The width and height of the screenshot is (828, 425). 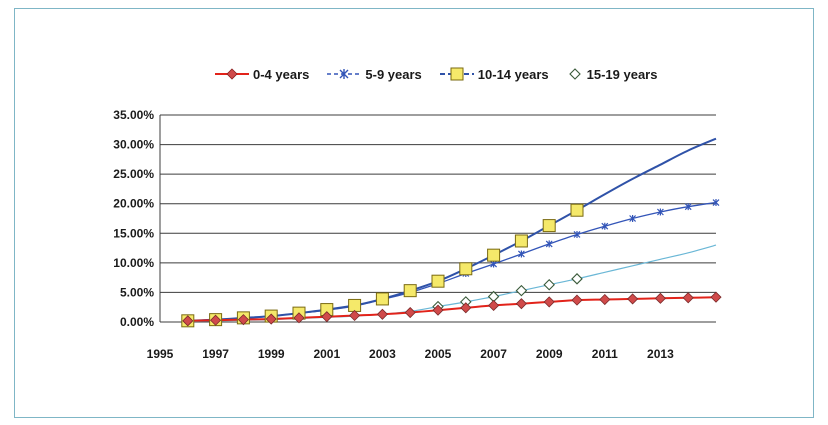 I want to click on y-tick-label: 30.00%, so click(x=133, y=145).